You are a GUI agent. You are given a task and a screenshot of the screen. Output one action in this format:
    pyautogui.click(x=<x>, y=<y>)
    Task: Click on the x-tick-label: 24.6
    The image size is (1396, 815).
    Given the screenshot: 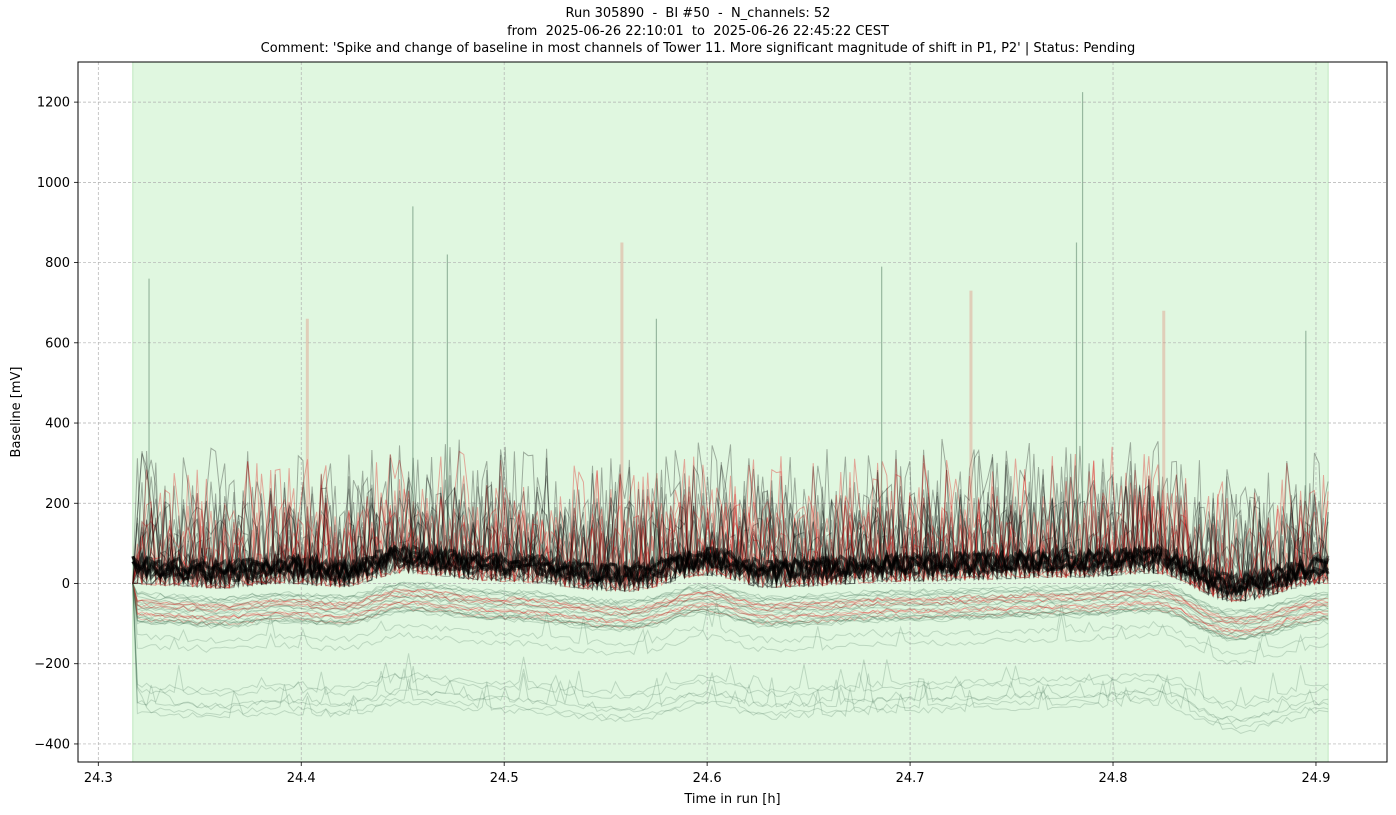 What is the action you would take?
    pyautogui.click(x=707, y=778)
    